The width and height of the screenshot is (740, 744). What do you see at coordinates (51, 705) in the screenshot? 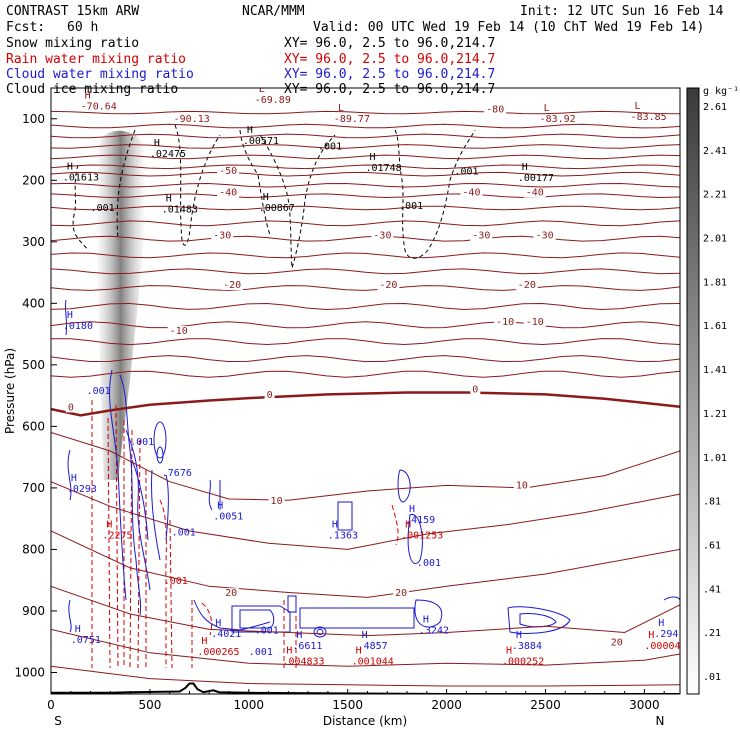
I see `x-tick-label: 0` at bounding box center [51, 705].